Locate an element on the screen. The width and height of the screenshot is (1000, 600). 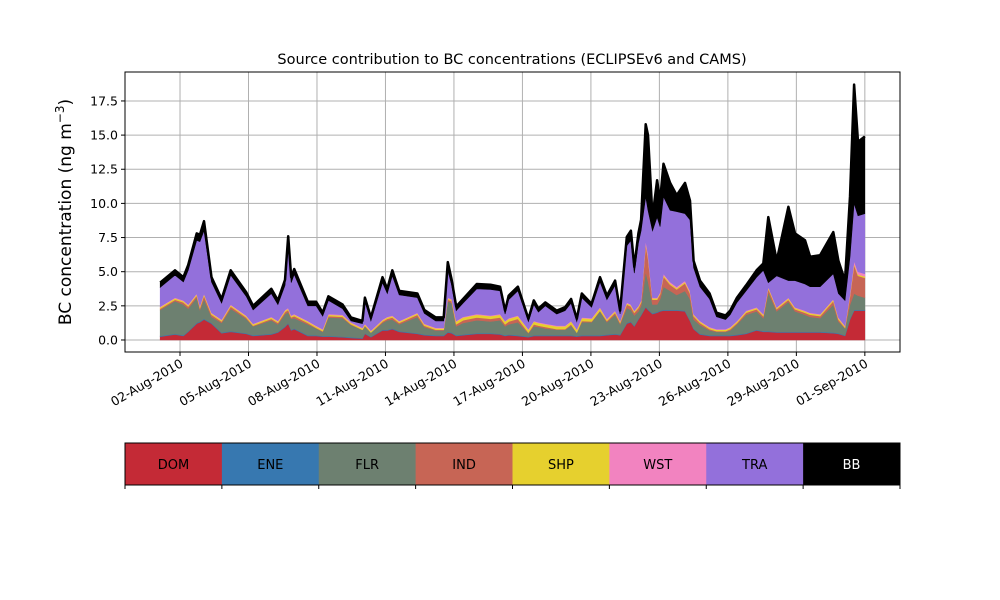
legend-swatch-ind is located at coordinates (464, 464).